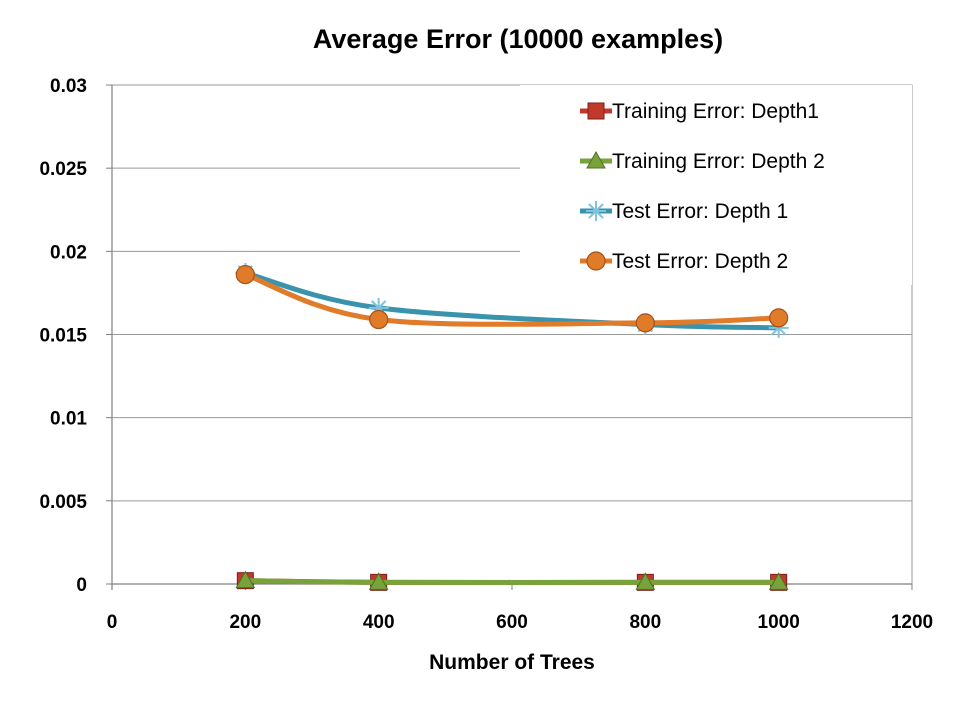 Image resolution: width=960 pixels, height=725 pixels. Describe the element at coordinates (700, 211) in the screenshot. I see `legend-label: Test Error: Depth 1` at that location.